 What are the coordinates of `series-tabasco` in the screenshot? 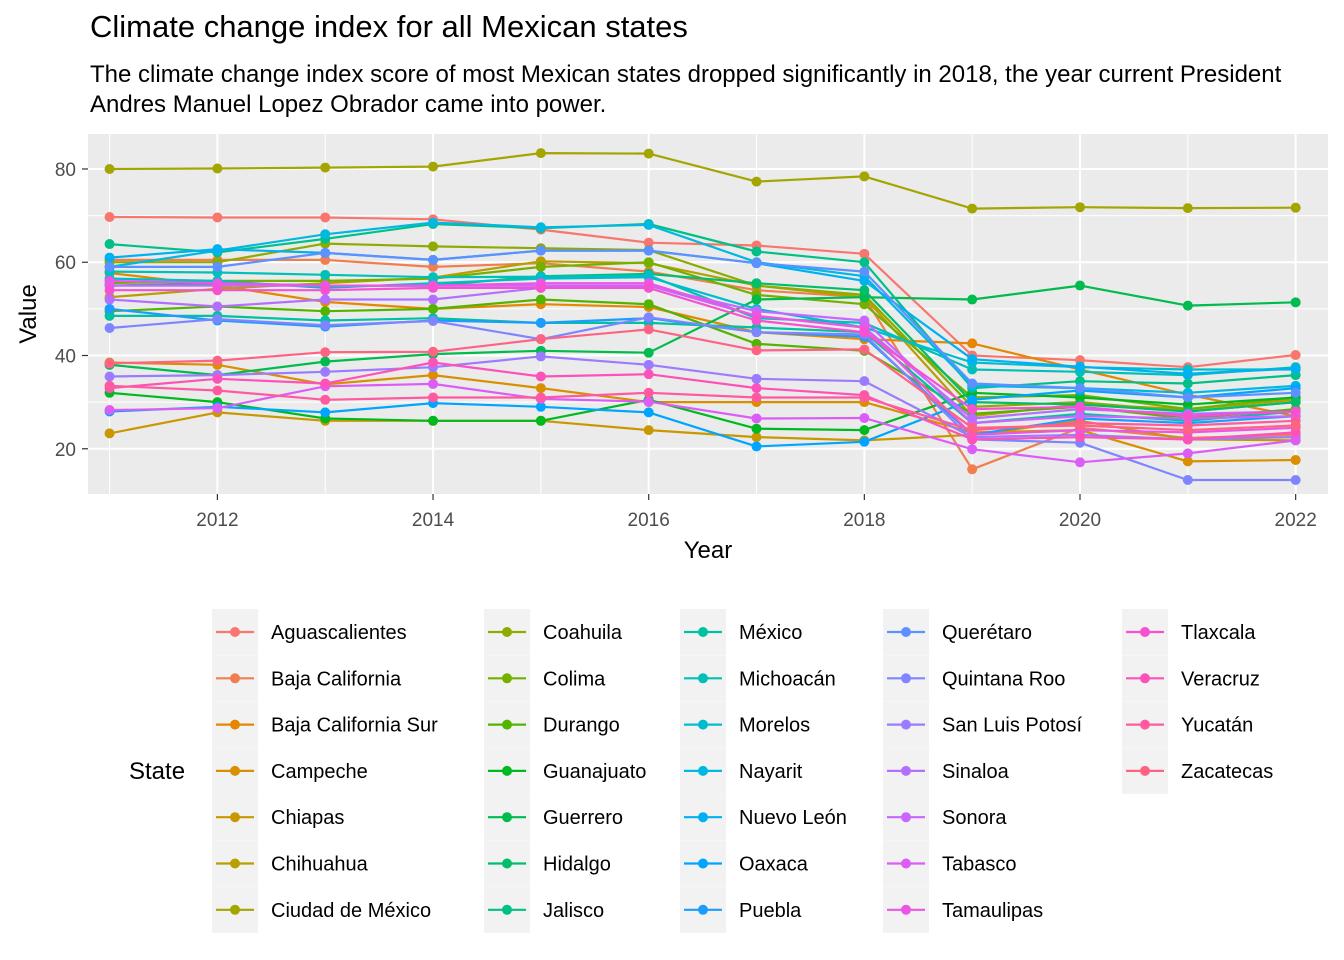 It's located at (702, 423).